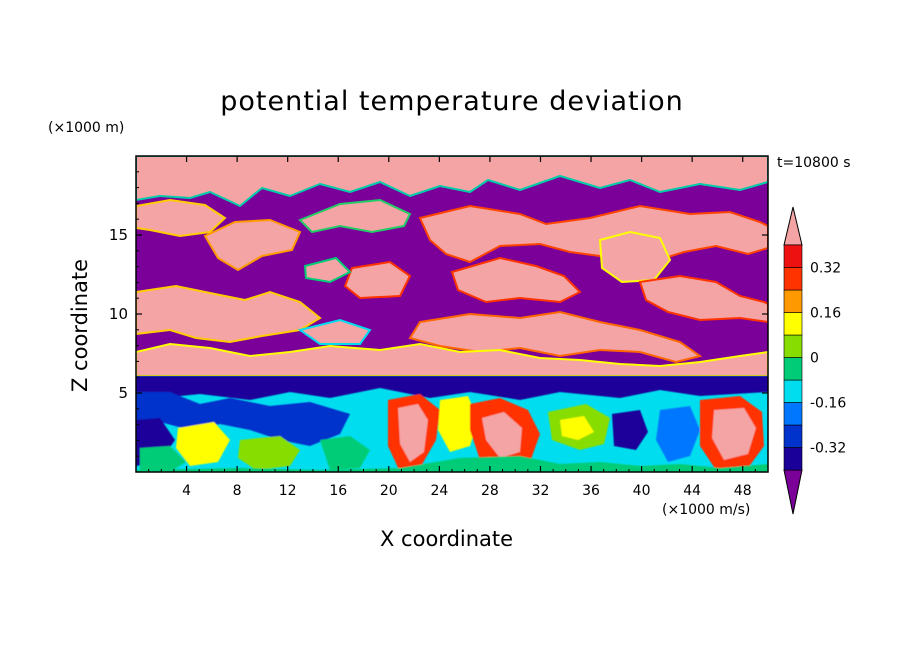  What do you see at coordinates (814, 163) in the screenshot?
I see `time-label: t=10800 s` at bounding box center [814, 163].